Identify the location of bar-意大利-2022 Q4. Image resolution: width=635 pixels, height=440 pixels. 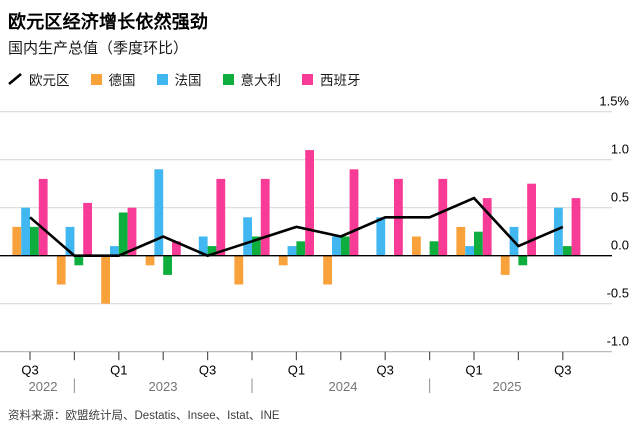
(79, 260).